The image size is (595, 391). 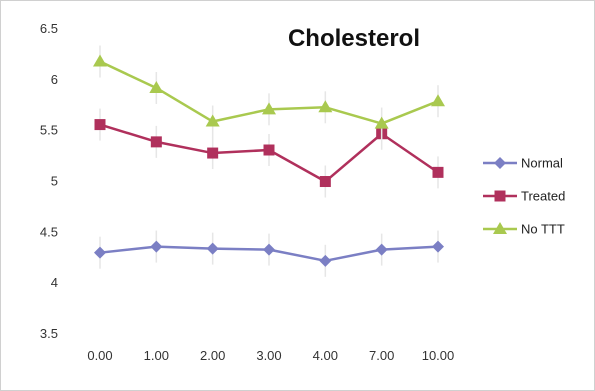 What do you see at coordinates (54, 181) in the screenshot?
I see `y-tick-label: 5` at bounding box center [54, 181].